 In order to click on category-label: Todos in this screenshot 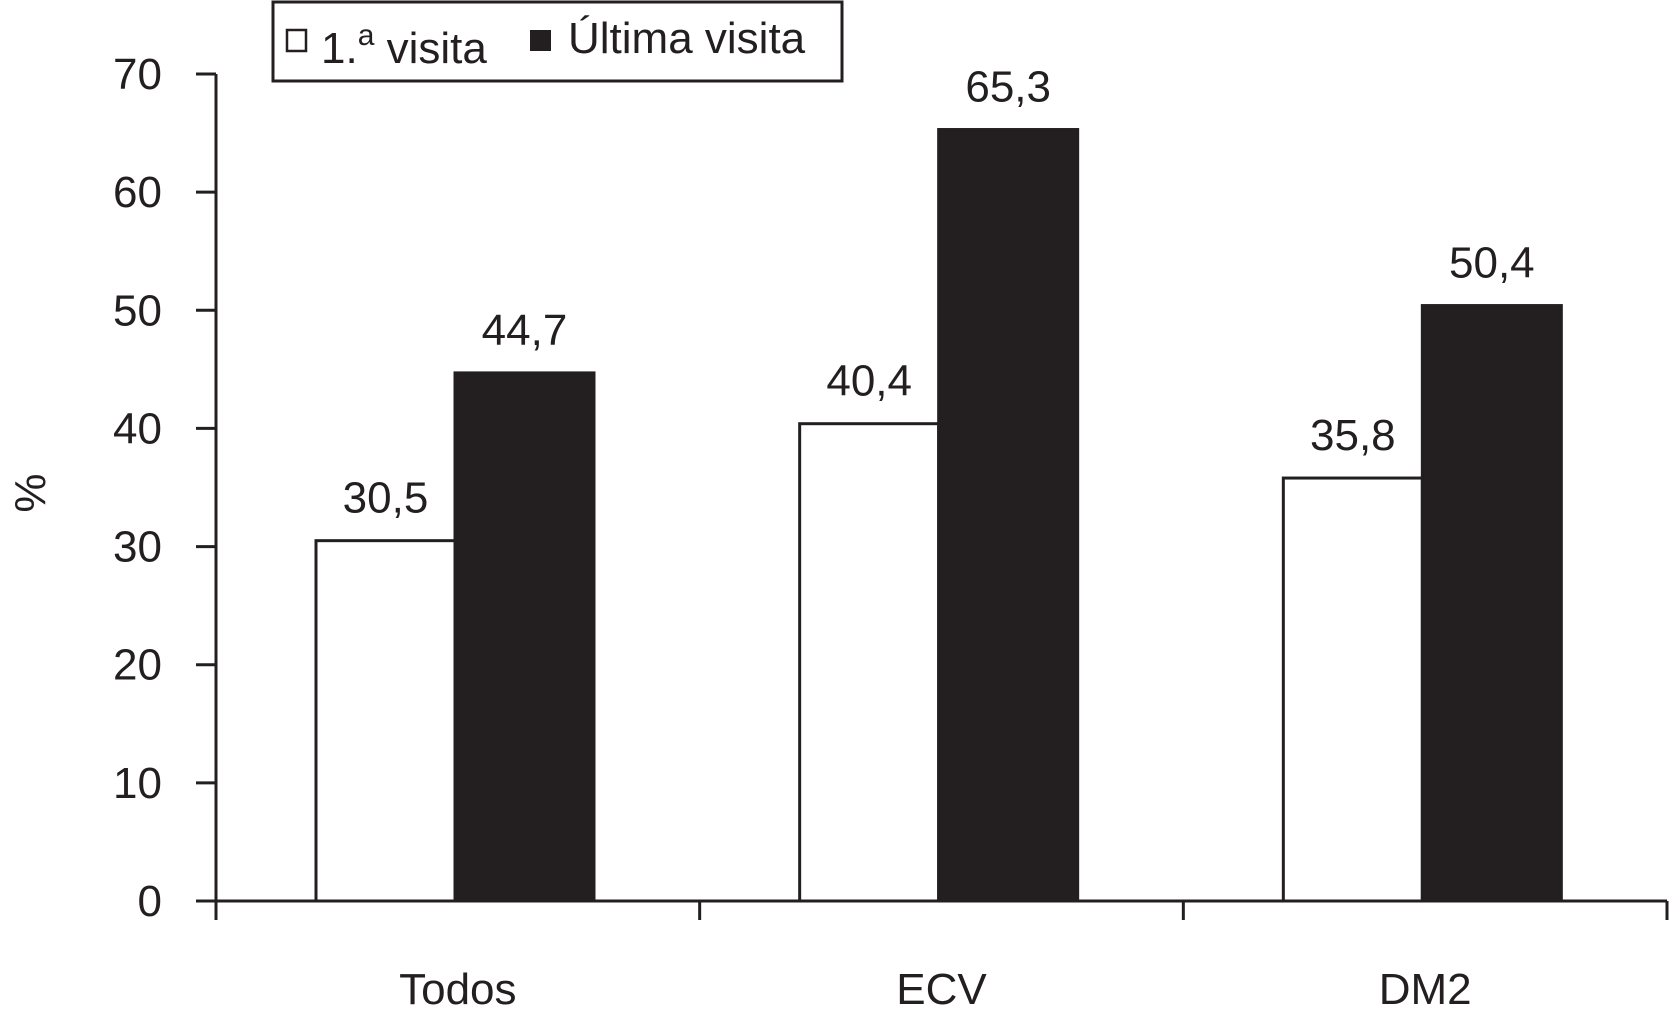, I will do `click(457, 989)`.